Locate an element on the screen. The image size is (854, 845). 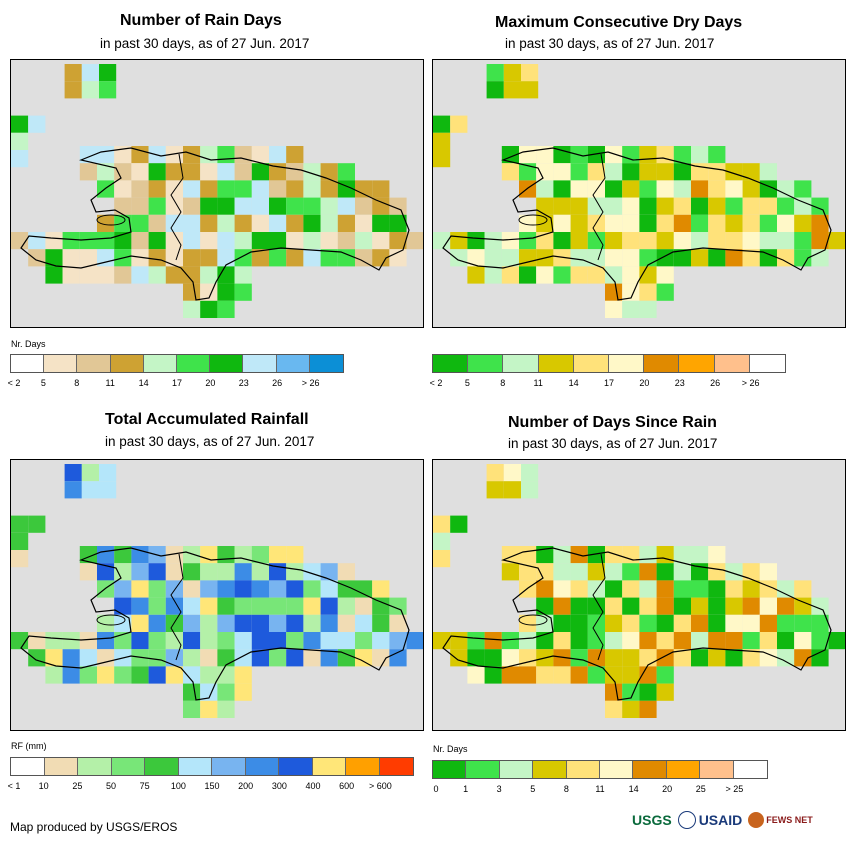
legend-tick-label: 17 is located at coordinates (177, 383).